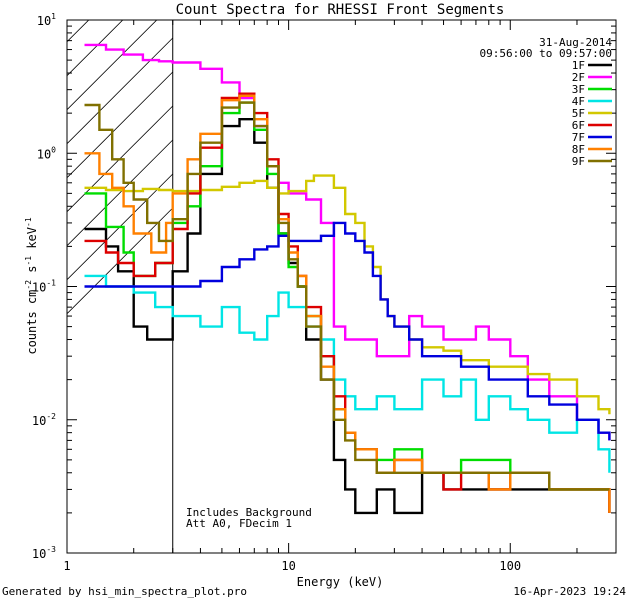 This screenshot has width=640, height=600. I want to click on y-label-base: counts cm, so click(32, 322).